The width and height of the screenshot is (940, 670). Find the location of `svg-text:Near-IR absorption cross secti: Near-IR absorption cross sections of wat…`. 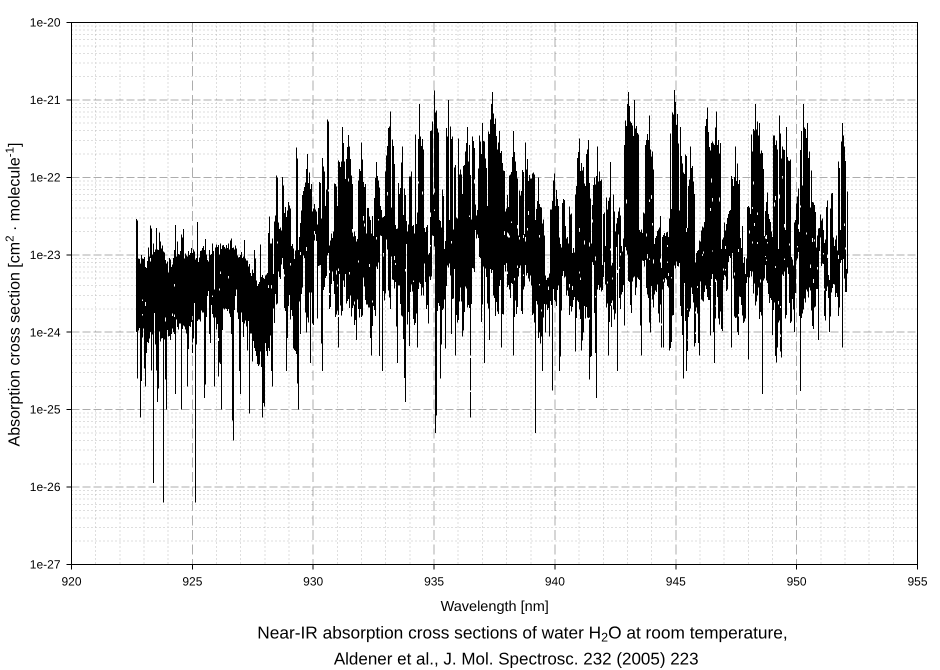

svg-text:Near-IR absorption cross secti: Near-IR absorption cross sections of wat… is located at coordinates (522, 634).